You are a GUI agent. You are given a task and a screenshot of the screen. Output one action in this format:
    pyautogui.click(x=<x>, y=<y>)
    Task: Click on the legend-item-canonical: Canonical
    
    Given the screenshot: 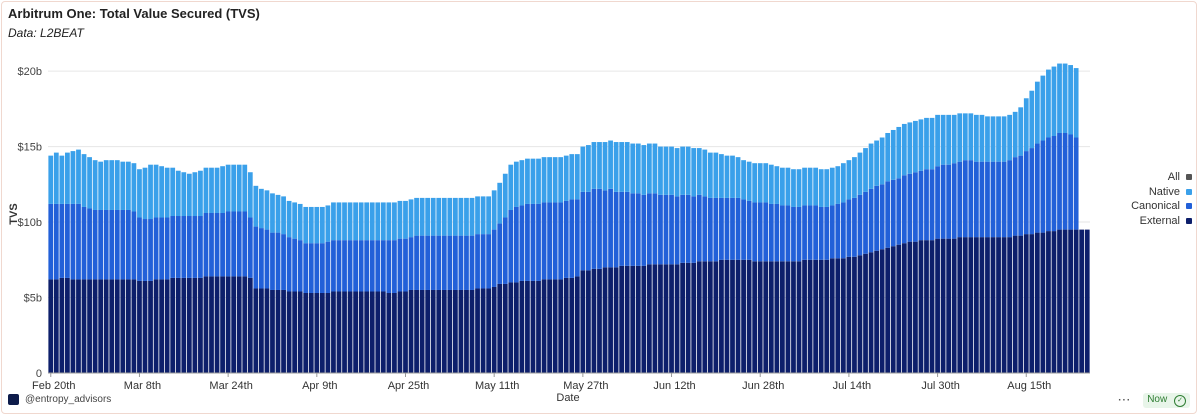 What is the action you would take?
    pyautogui.click(x=1156, y=206)
    